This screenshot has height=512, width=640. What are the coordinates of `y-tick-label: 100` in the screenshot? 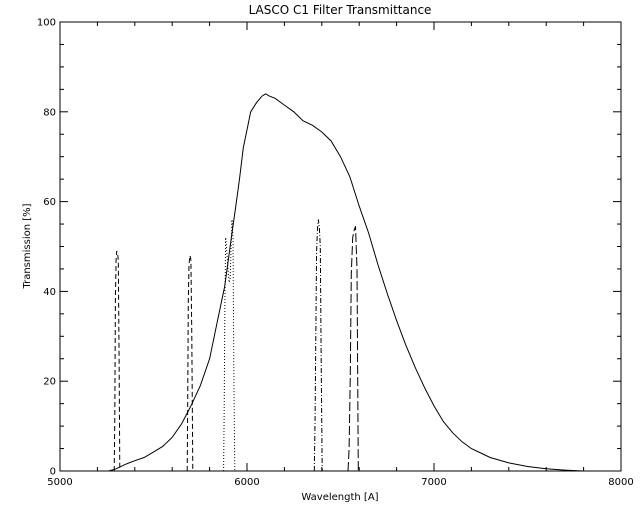 It's located at (46, 23).